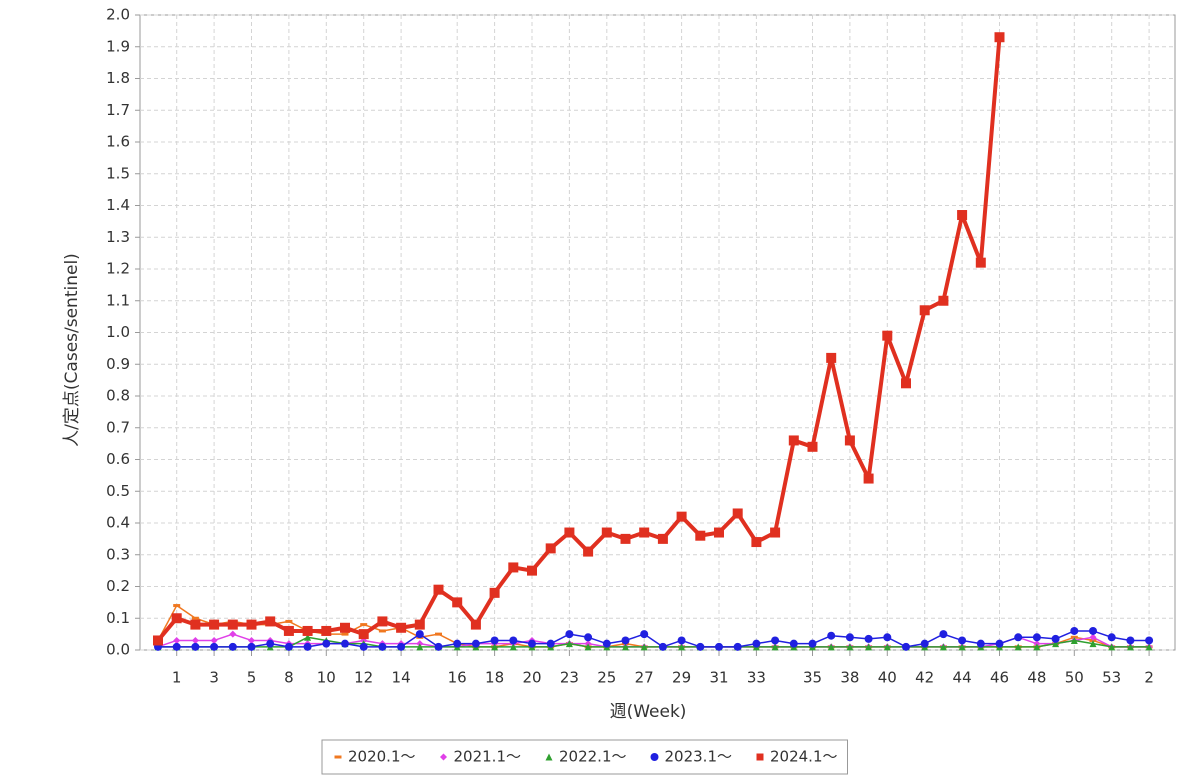  What do you see at coordinates (252, 678) in the screenshot?
I see `x-tick-label: 5` at bounding box center [252, 678].